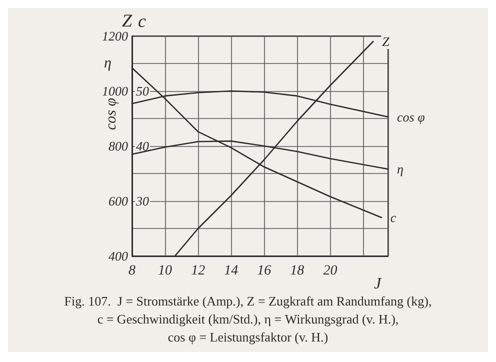  I want to click on x-tick-label: 14, so click(231, 271).